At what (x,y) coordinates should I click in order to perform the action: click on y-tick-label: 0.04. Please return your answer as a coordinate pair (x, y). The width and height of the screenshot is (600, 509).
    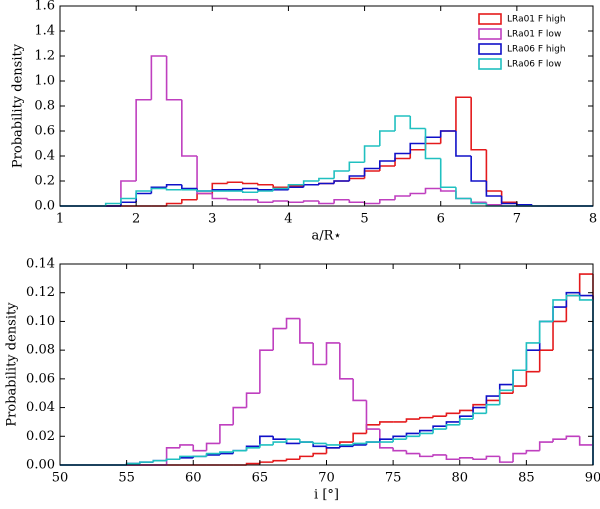
    Looking at the image, I should click on (40, 407).